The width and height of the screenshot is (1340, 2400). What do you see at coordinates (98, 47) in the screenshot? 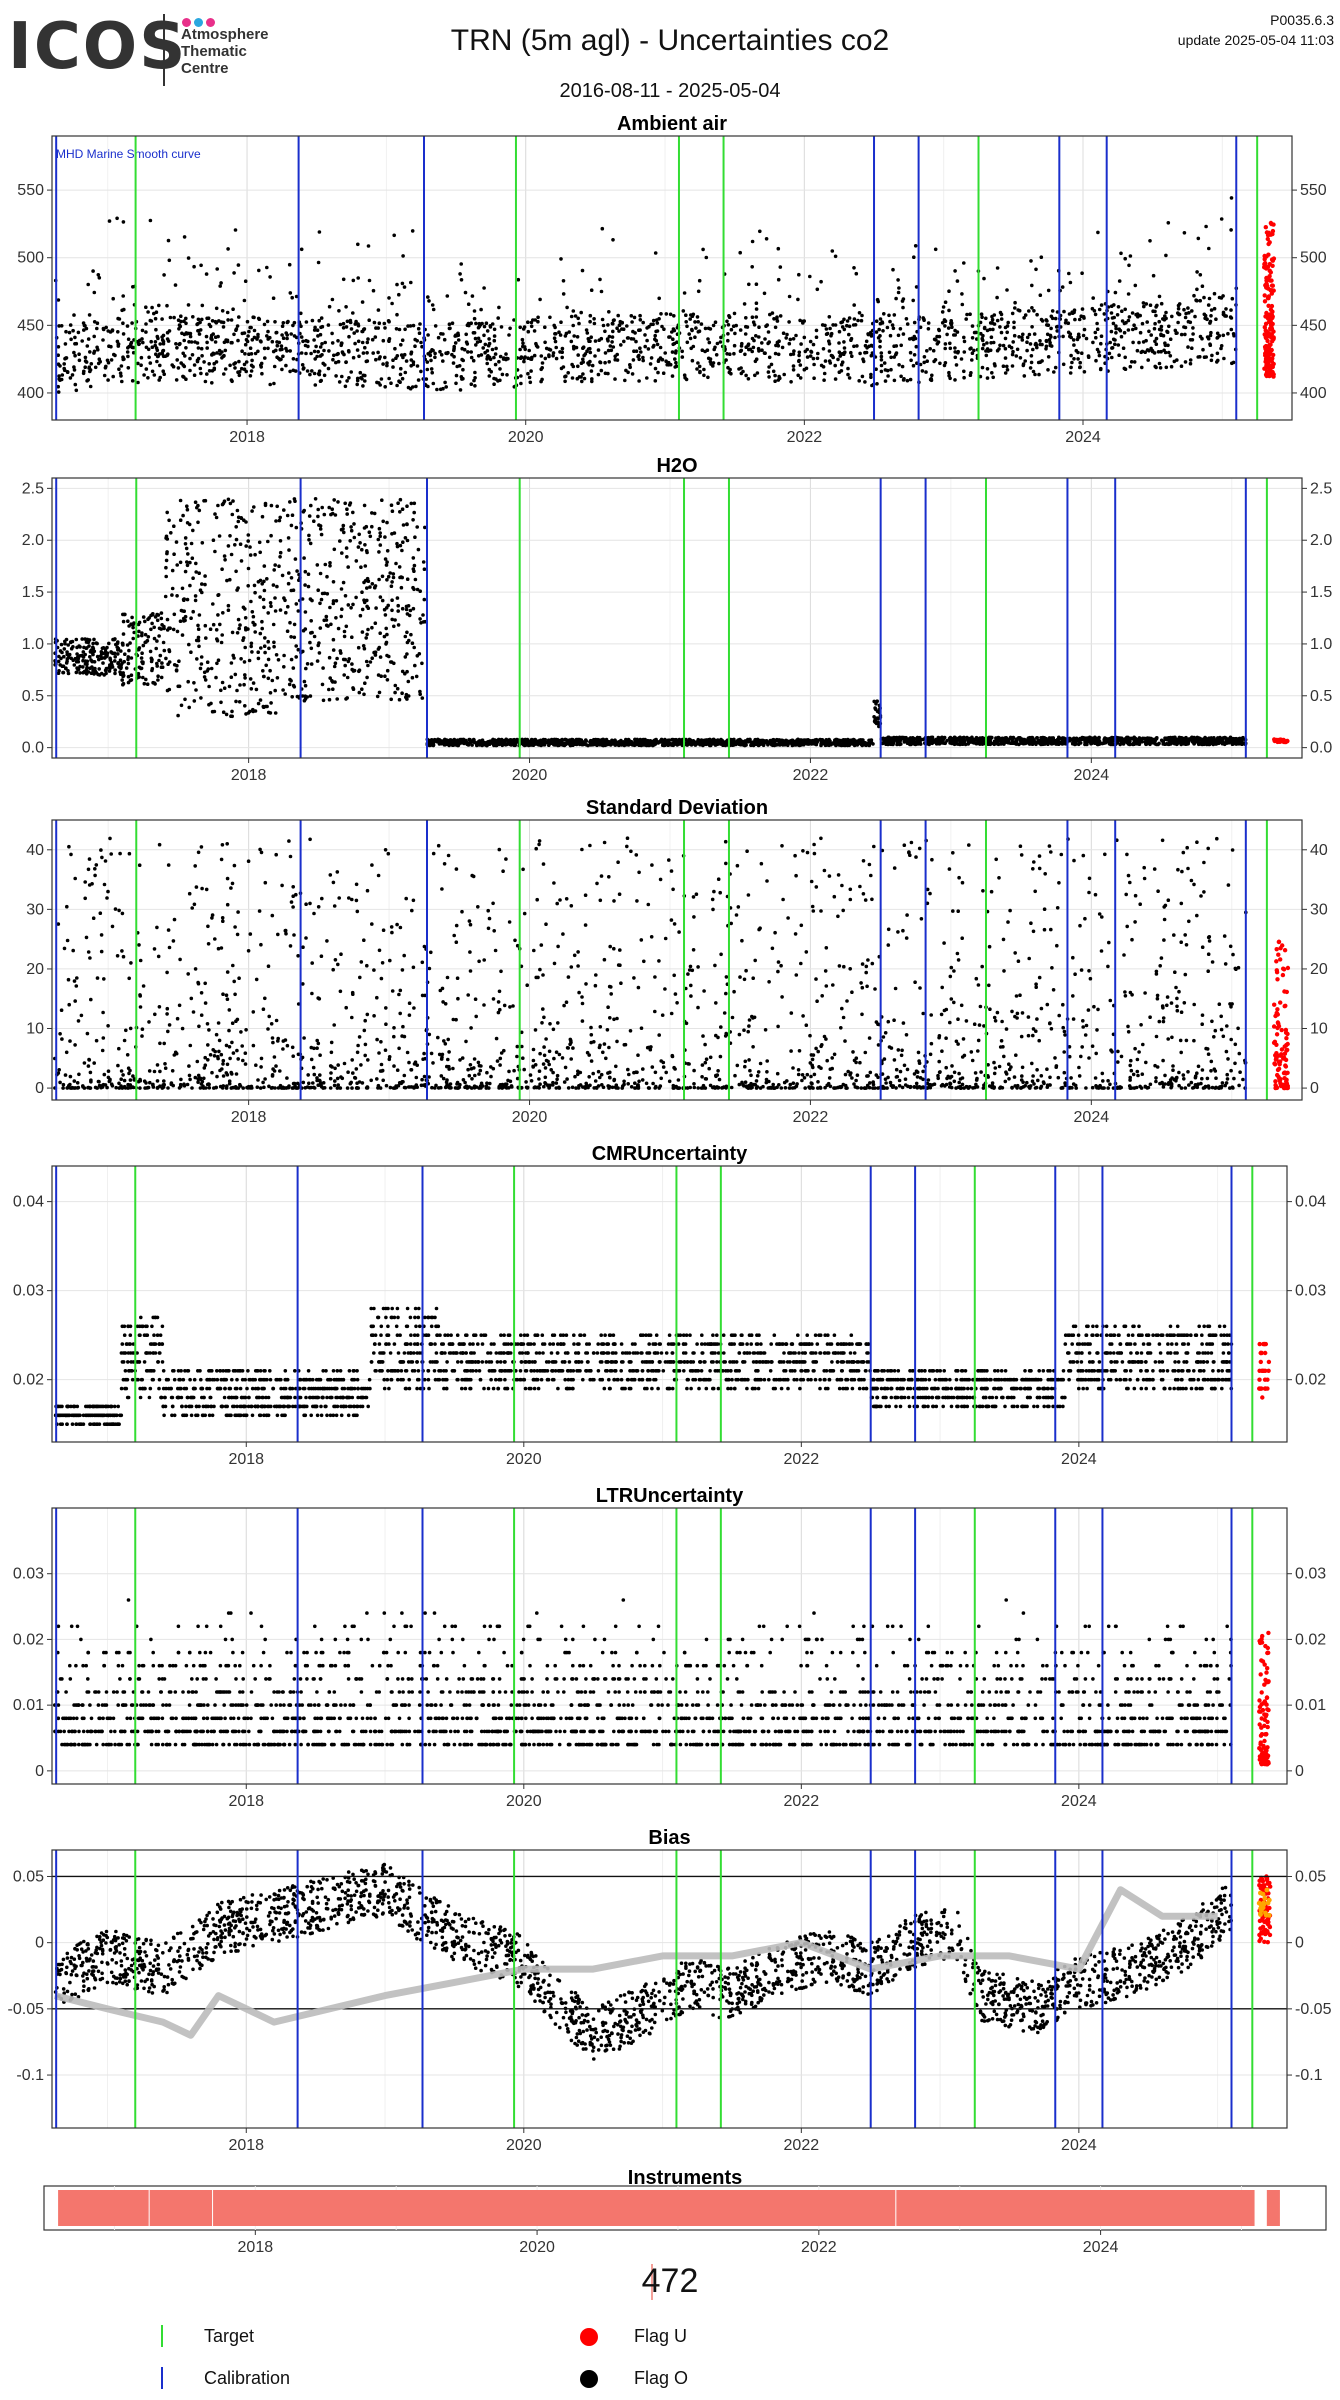
I see `icos-logo: ICOS` at bounding box center [98, 47].